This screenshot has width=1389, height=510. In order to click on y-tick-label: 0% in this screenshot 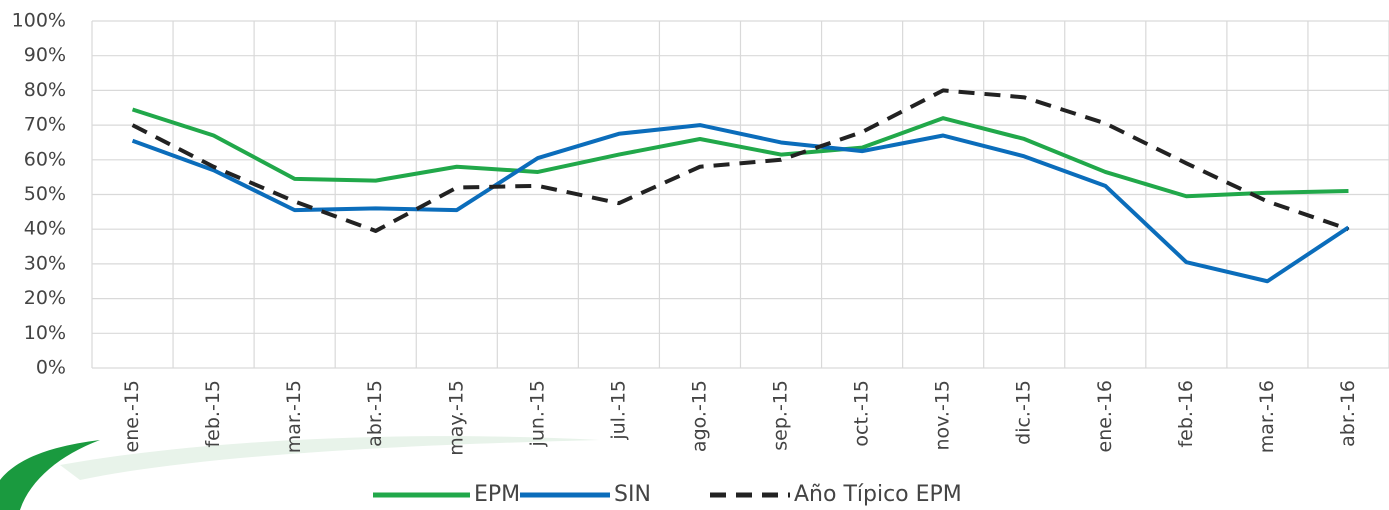, I will do `click(51, 368)`.